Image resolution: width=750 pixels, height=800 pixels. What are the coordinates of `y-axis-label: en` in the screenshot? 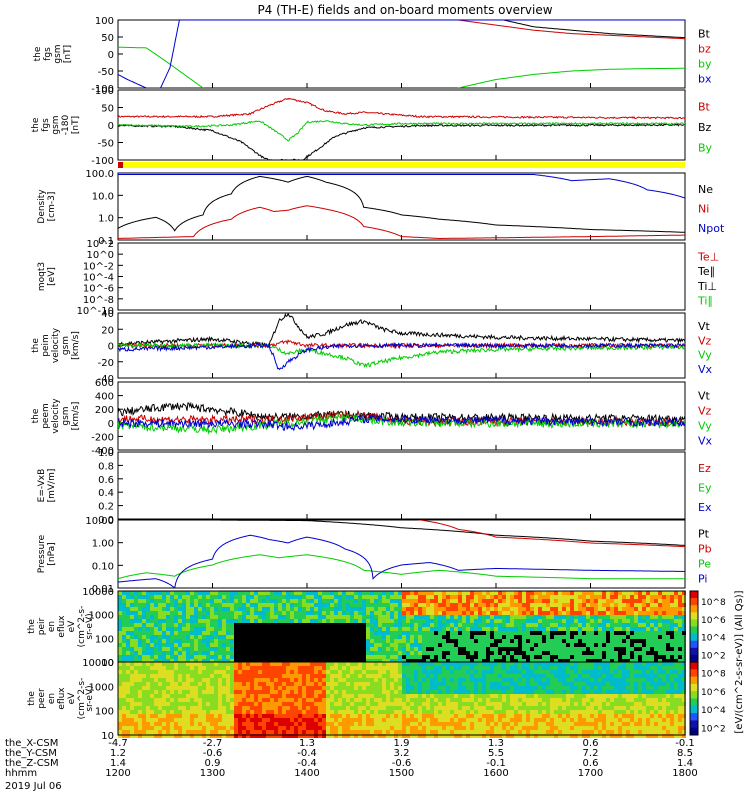 It's located at (52, 626).